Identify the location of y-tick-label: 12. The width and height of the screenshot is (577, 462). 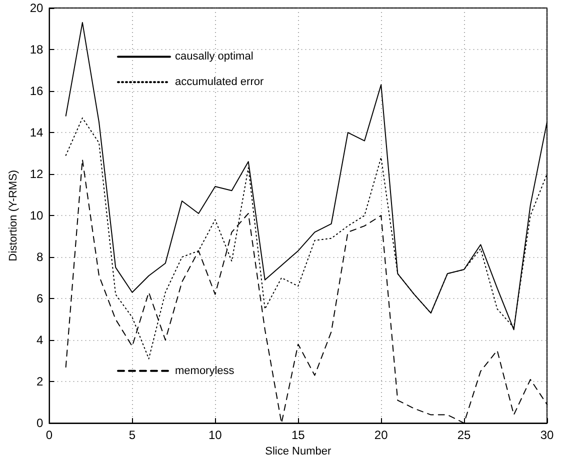
(37, 174).